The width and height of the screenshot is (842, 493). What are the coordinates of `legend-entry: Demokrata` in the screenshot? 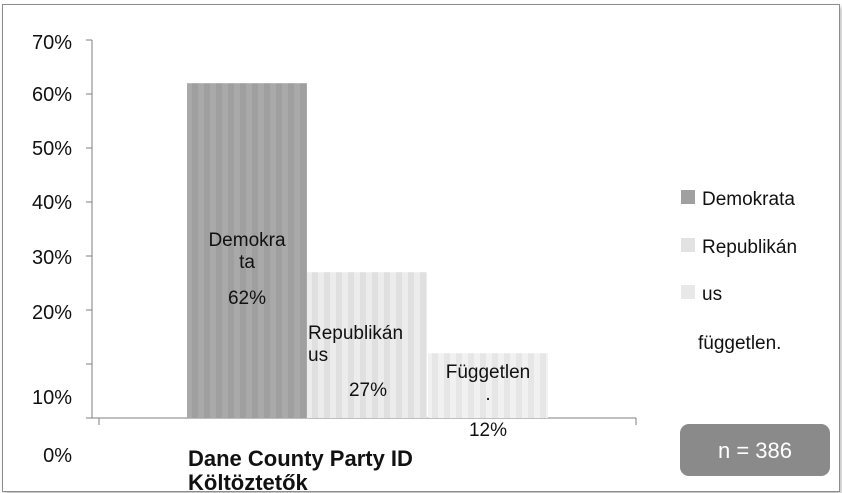 It's located at (748, 199).